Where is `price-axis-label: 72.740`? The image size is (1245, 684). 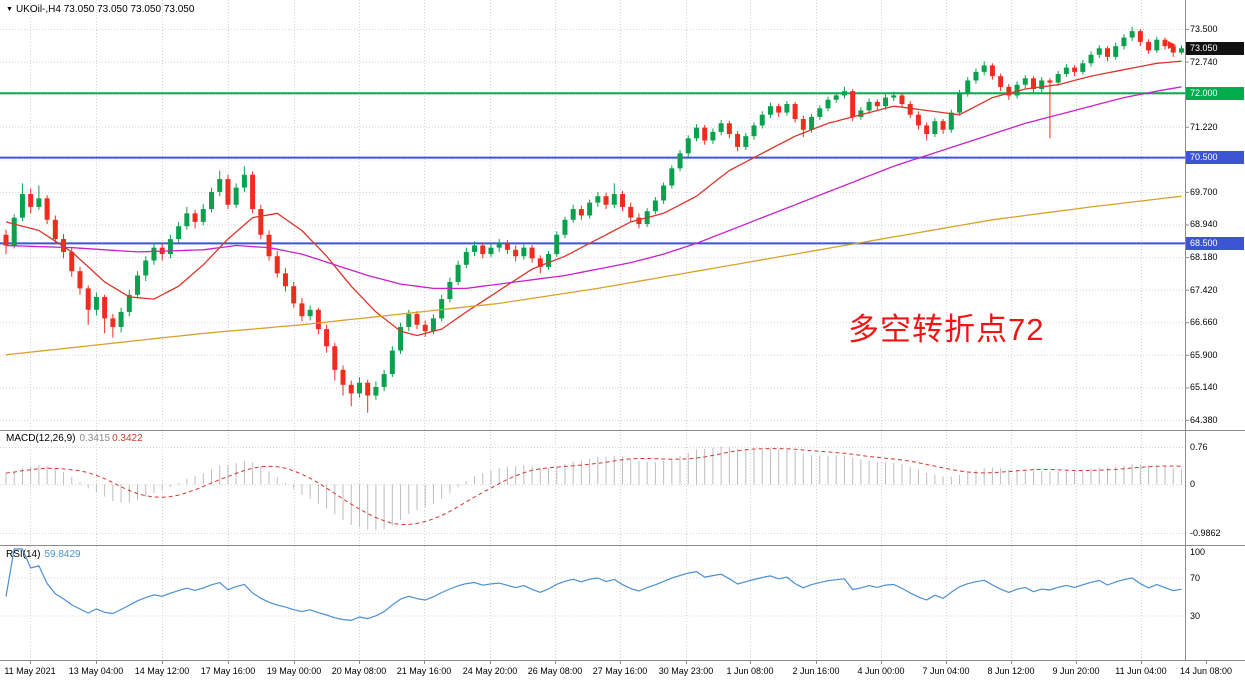
price-axis-label: 72.740 is located at coordinates (1204, 61).